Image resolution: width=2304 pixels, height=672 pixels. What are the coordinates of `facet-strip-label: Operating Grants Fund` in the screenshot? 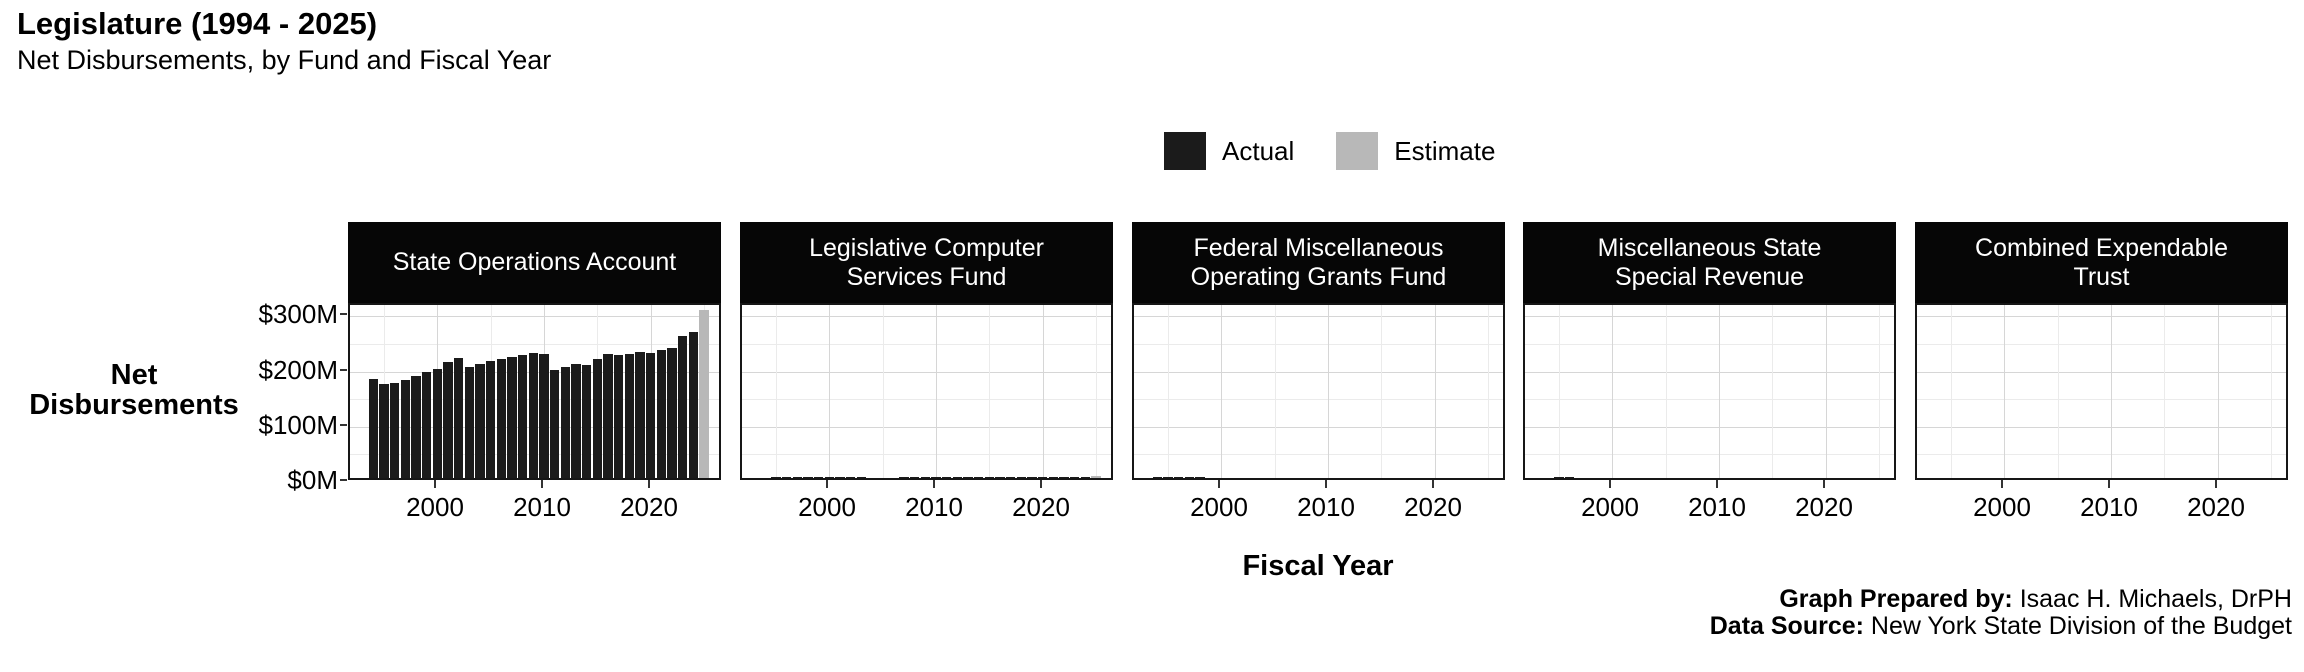 It's located at (1318, 276).